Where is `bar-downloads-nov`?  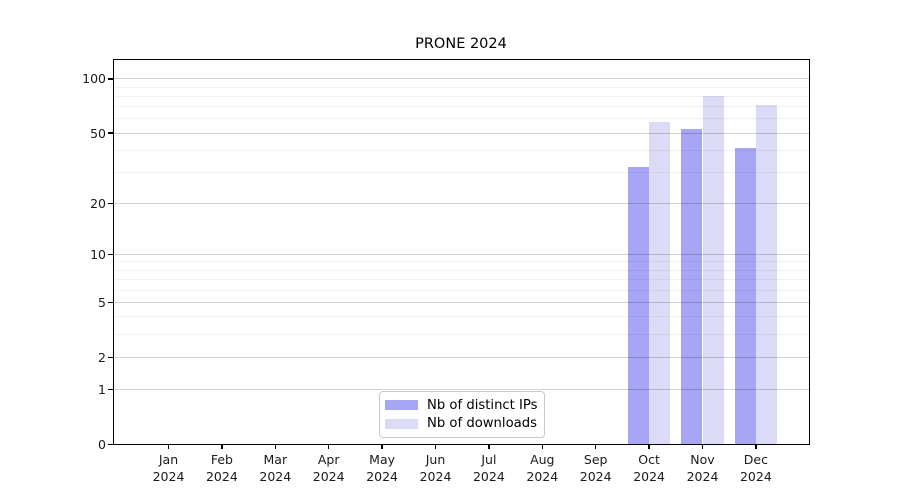 bar-downloads-nov is located at coordinates (713, 270).